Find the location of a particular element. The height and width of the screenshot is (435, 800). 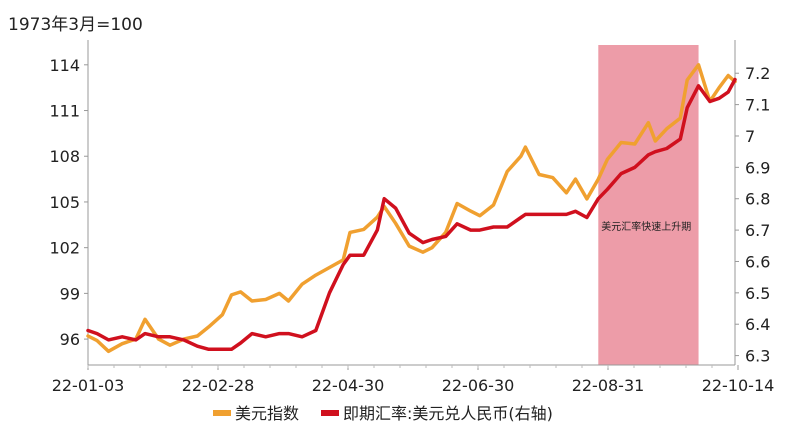

right-y-tick-label: 7.2 is located at coordinates (757, 73).